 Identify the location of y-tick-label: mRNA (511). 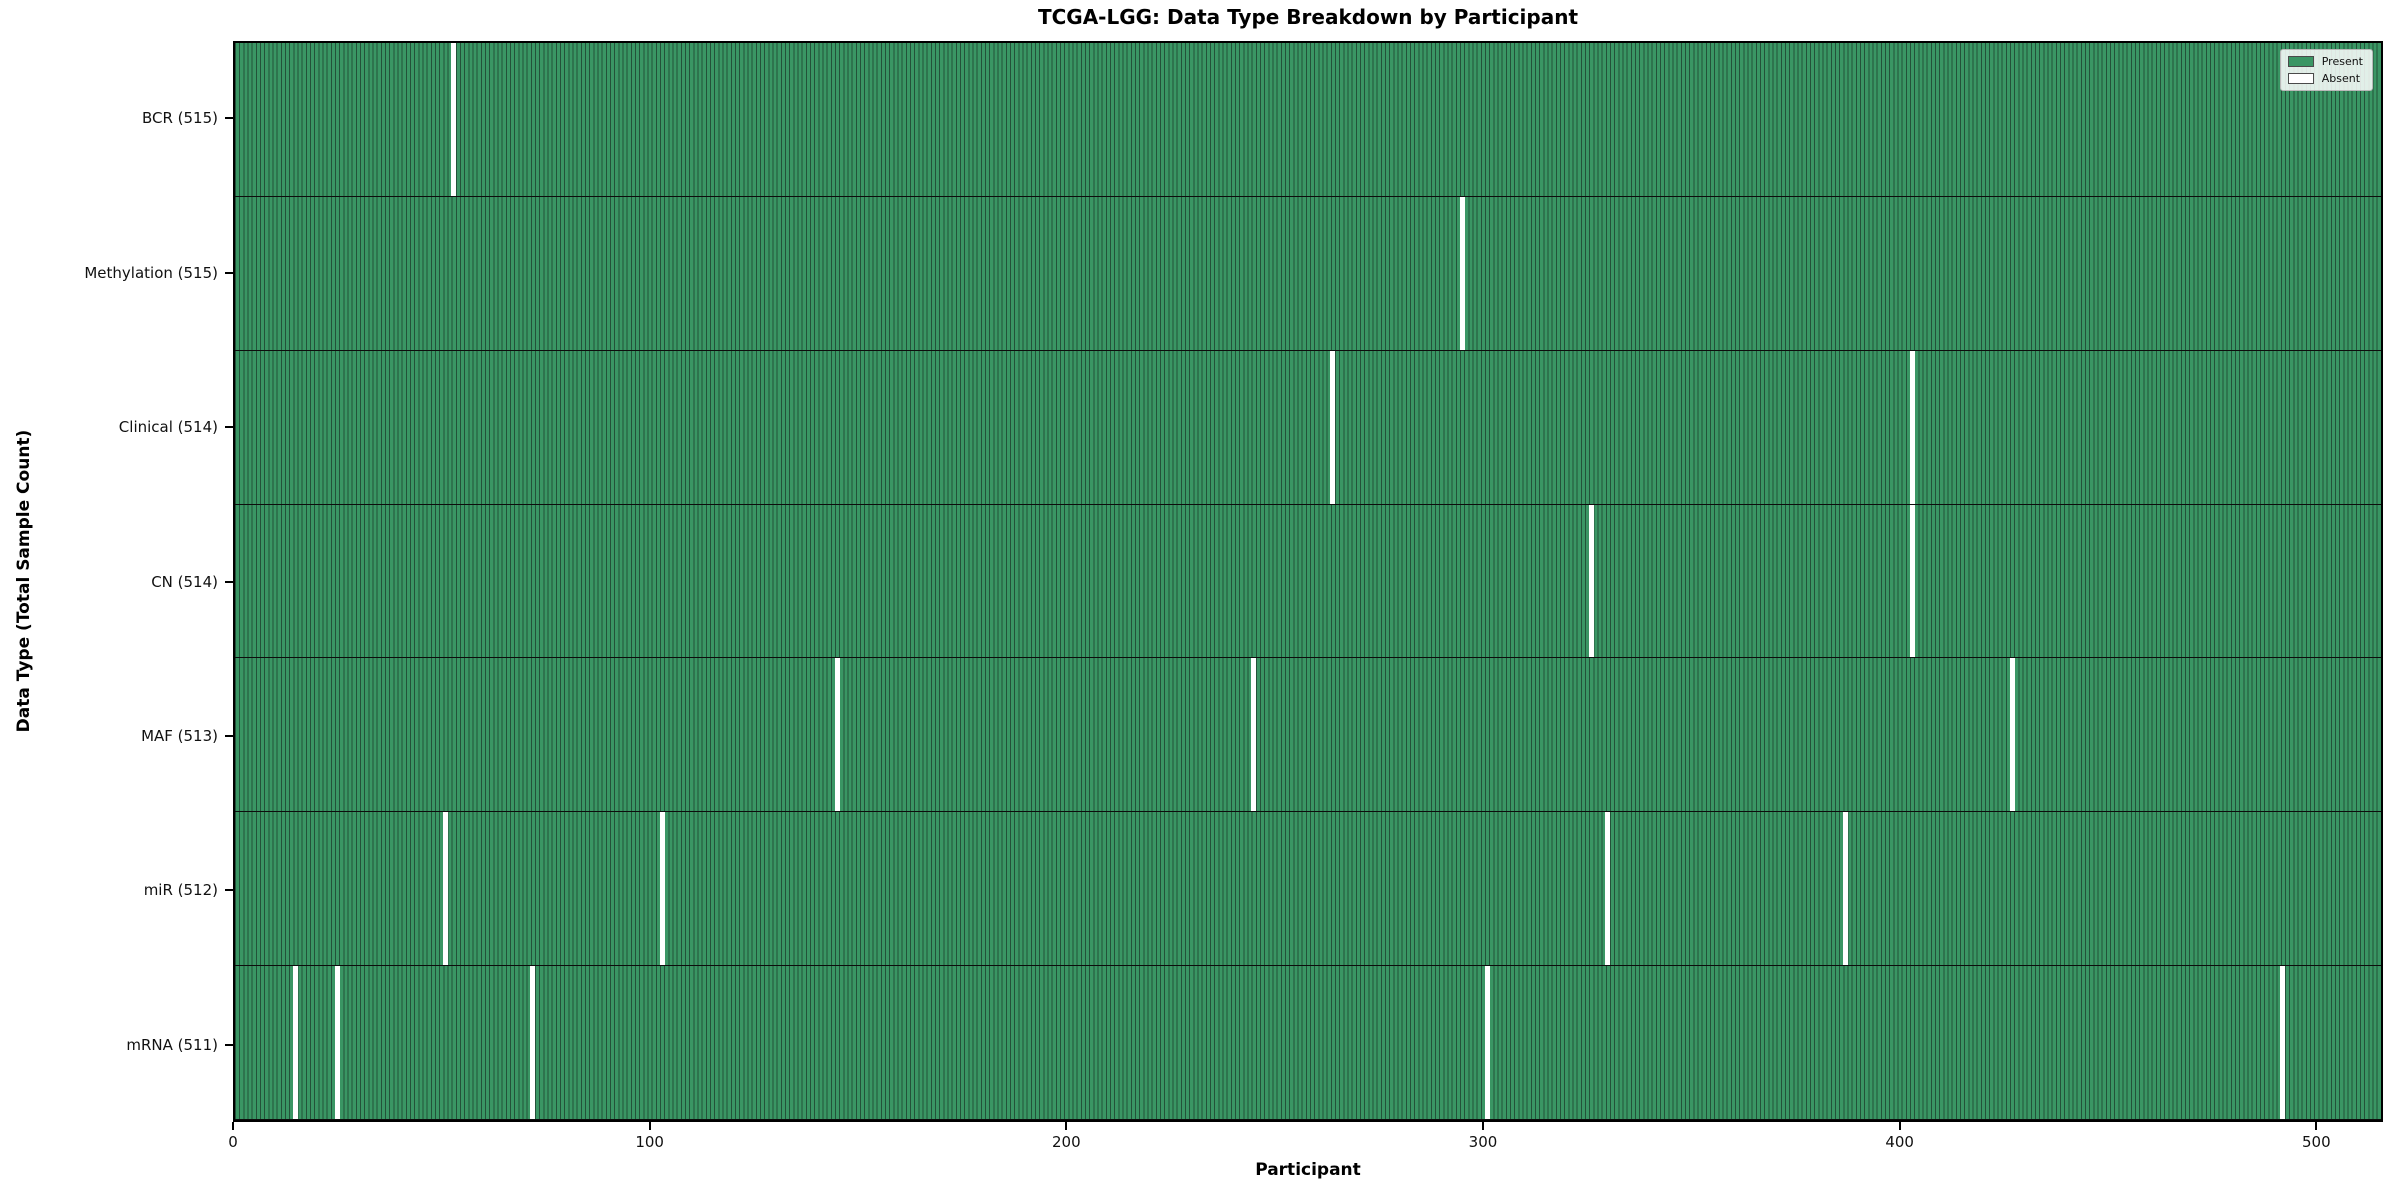
(172, 1044).